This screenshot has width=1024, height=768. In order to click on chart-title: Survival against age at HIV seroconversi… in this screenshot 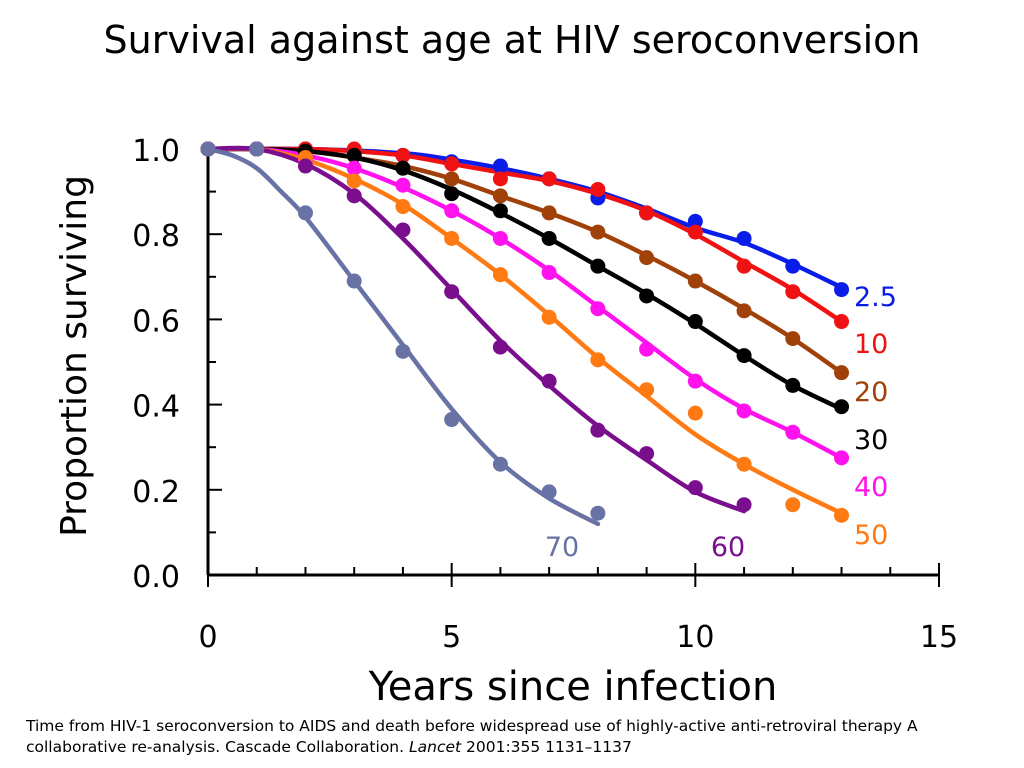, I will do `click(512, 40)`.